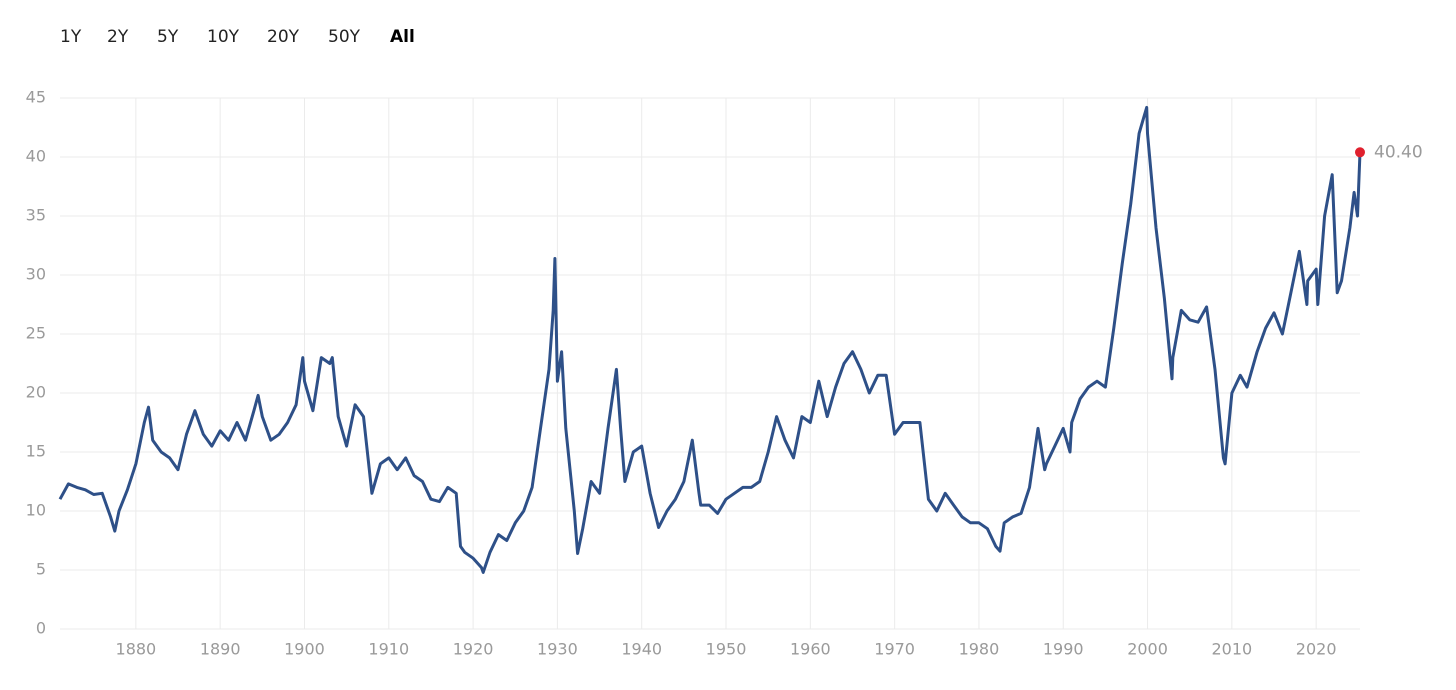 The width and height of the screenshot is (1456, 690). What do you see at coordinates (41, 628) in the screenshot?
I see `y-tick-label: 0` at bounding box center [41, 628].